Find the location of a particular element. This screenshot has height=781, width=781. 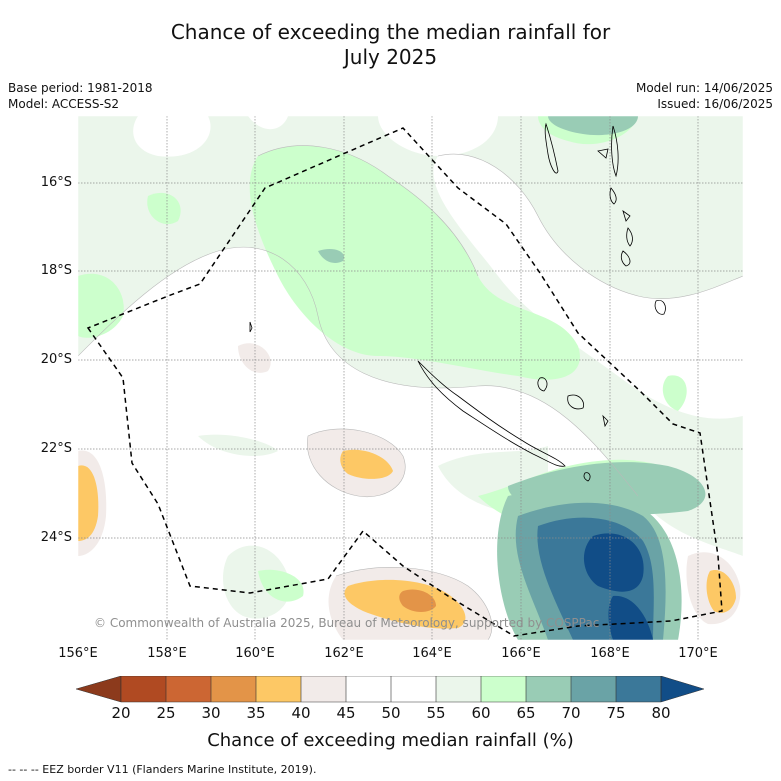

colorbar-tick-75: 75 is located at coordinates (616, 713).